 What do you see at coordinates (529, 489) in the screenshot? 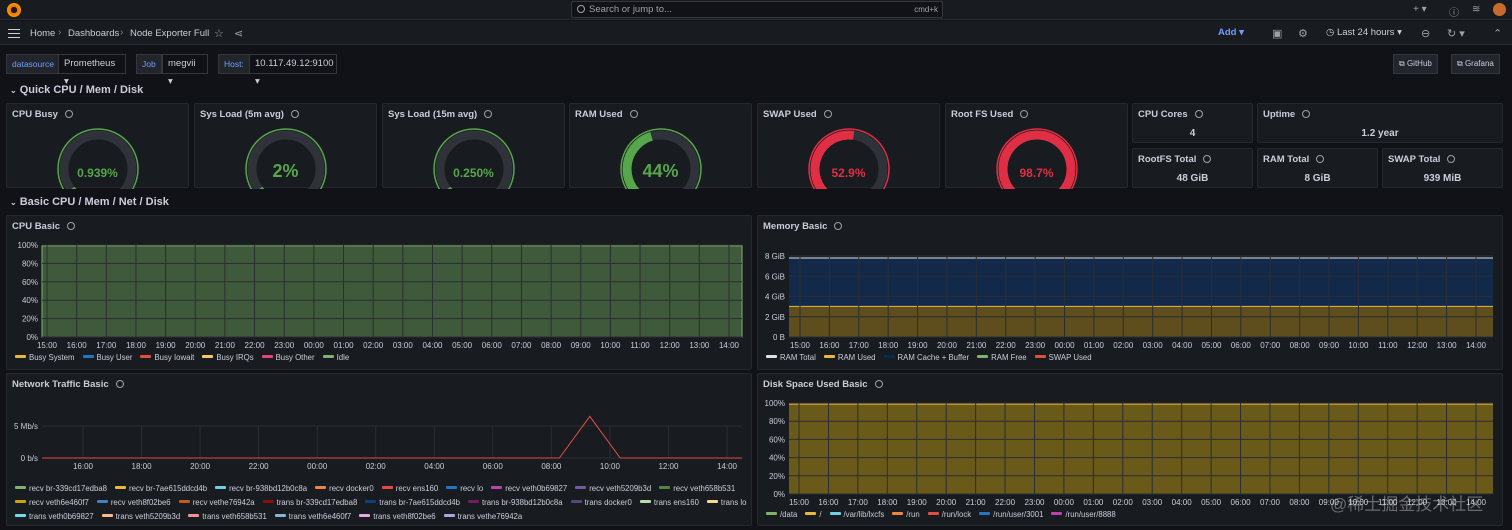
I see `legend-item: recv veth0b69827` at bounding box center [529, 489].